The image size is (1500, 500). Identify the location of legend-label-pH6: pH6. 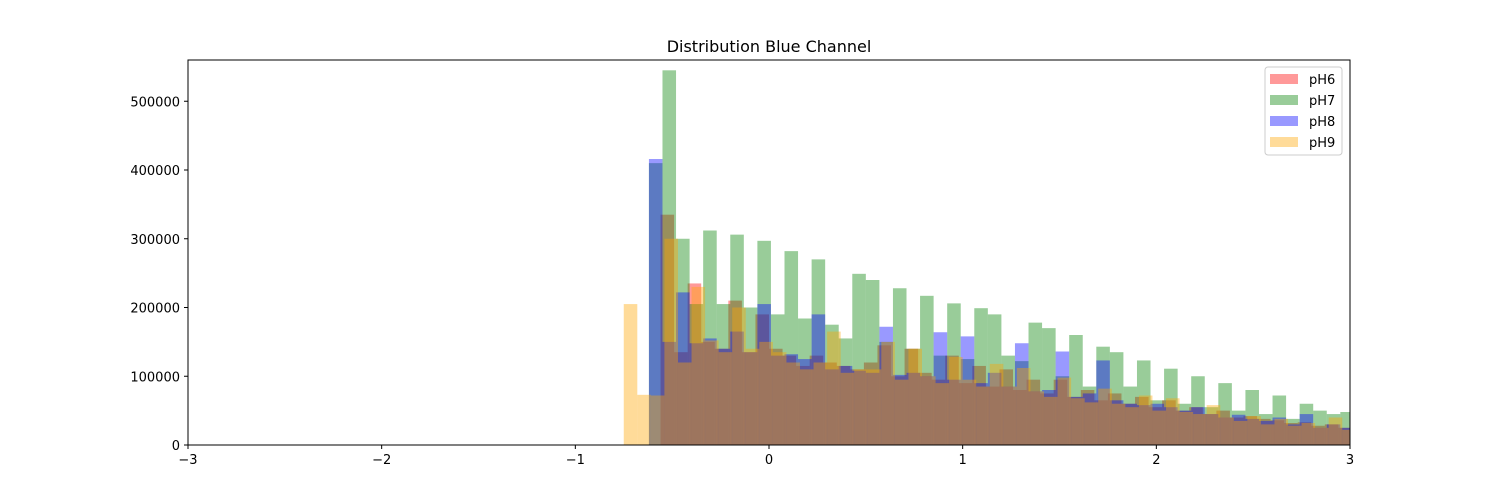
(1322, 80).